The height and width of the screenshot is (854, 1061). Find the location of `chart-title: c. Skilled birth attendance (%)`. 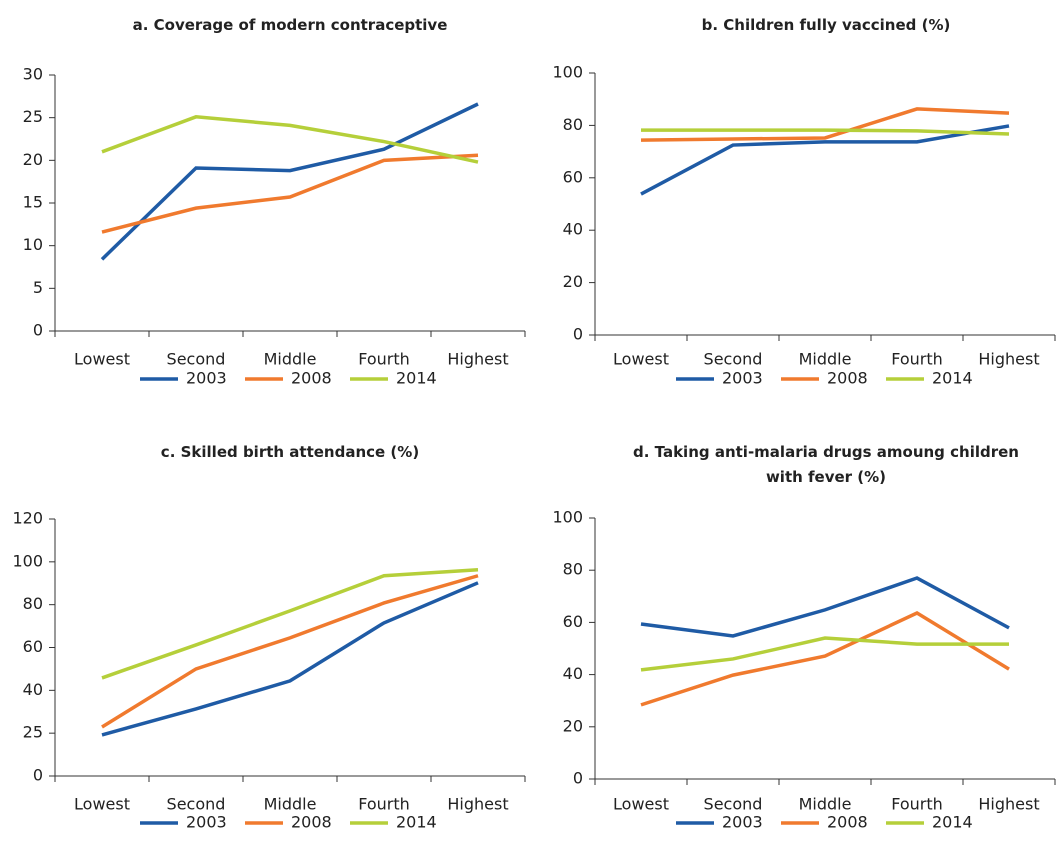

chart-title: c. Skilled birth attendance (%) is located at coordinates (290, 452).